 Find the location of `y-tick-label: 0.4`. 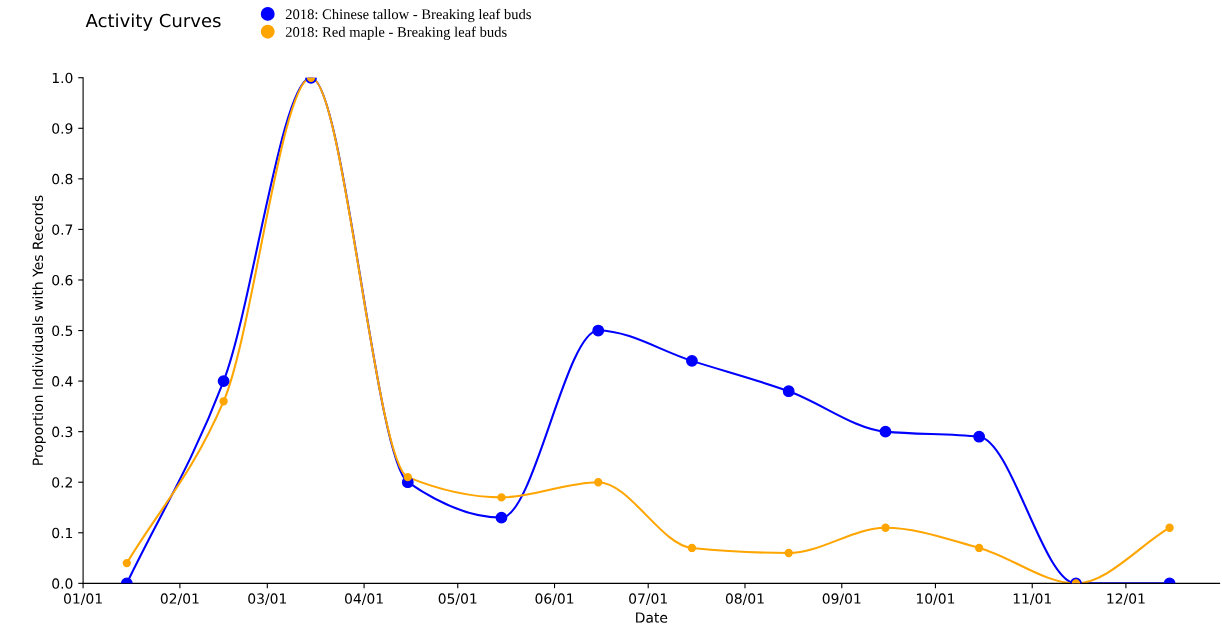

y-tick-label: 0.4 is located at coordinates (62, 381).